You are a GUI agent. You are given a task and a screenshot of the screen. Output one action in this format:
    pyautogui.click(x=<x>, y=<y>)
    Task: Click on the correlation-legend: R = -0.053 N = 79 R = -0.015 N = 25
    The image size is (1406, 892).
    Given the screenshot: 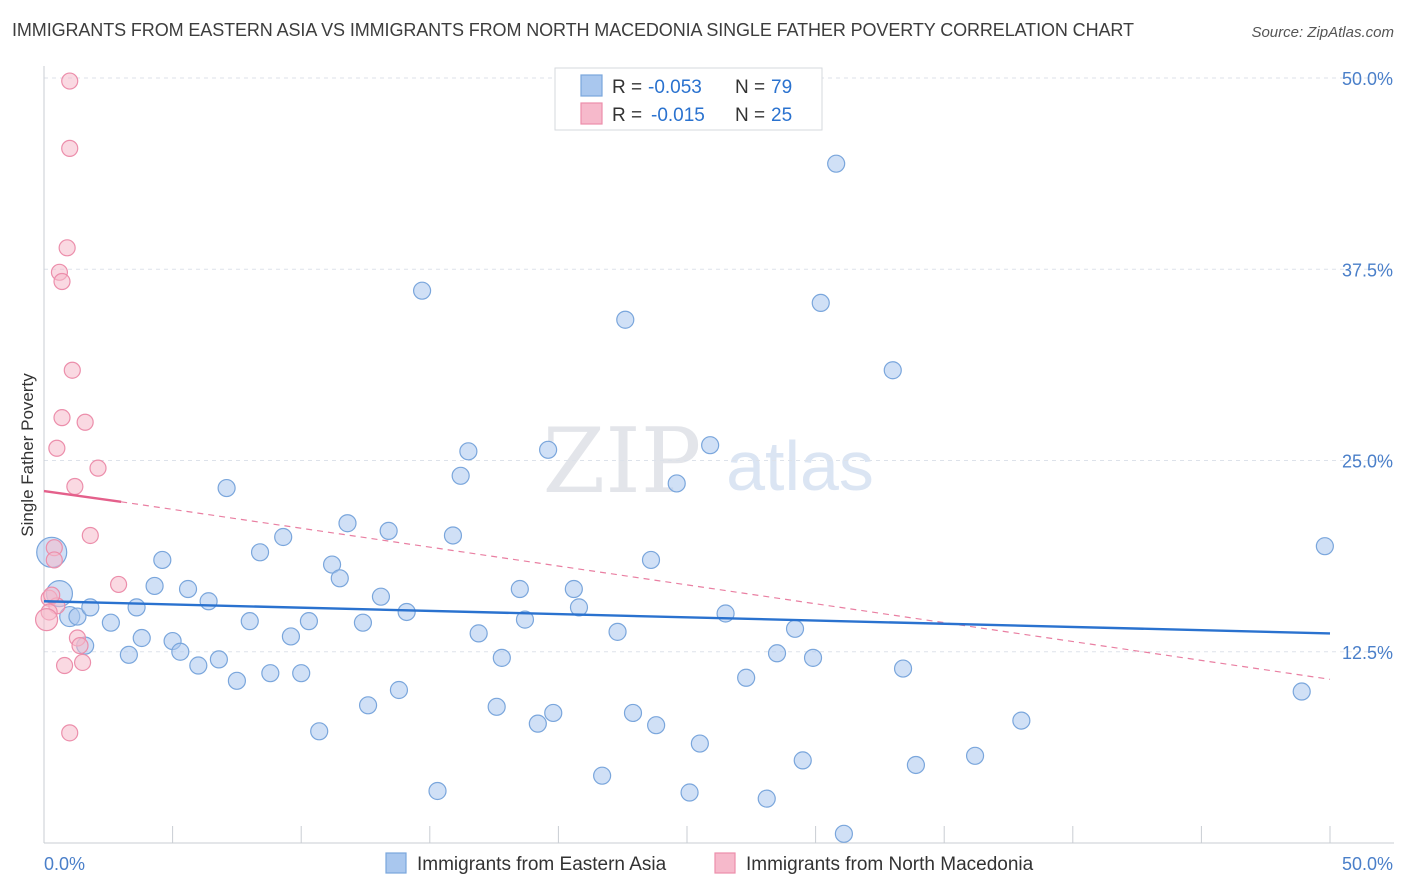 What is the action you would take?
    pyautogui.click(x=688, y=99)
    